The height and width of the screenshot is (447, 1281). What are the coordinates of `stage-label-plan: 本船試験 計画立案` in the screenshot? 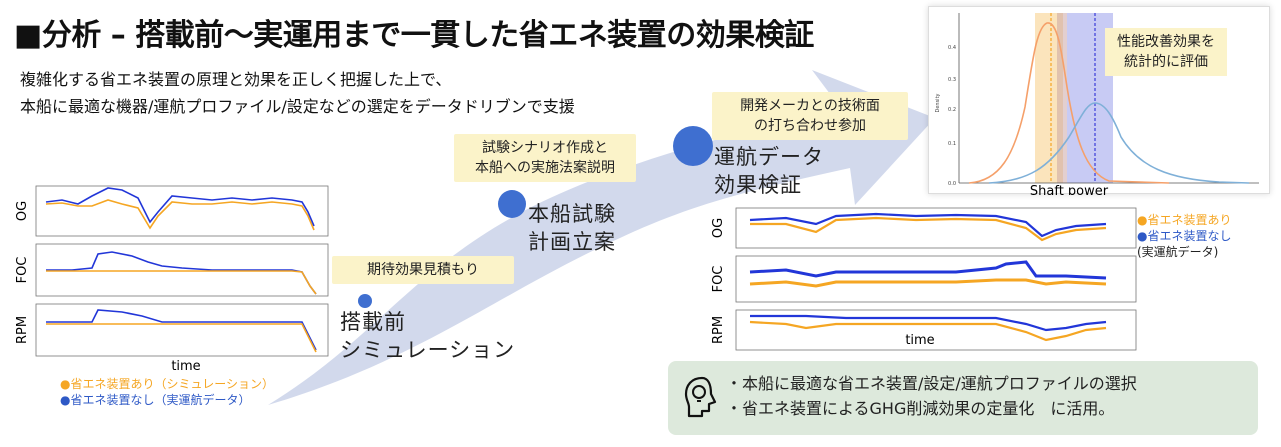 It's located at (572, 228).